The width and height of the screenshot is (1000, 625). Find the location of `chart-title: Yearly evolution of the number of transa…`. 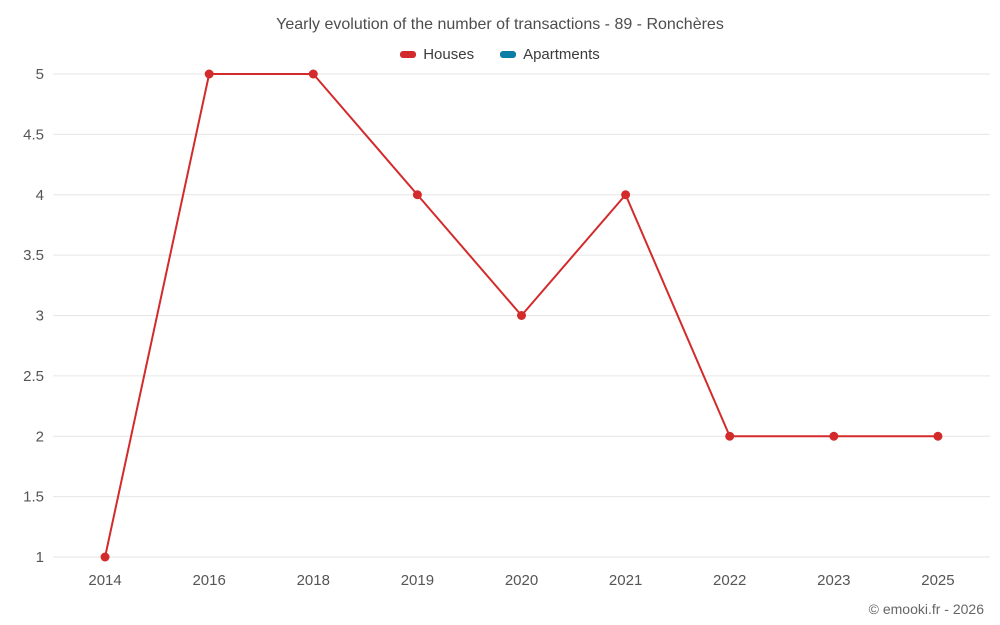

chart-title: Yearly evolution of the number of transa… is located at coordinates (500, 24).